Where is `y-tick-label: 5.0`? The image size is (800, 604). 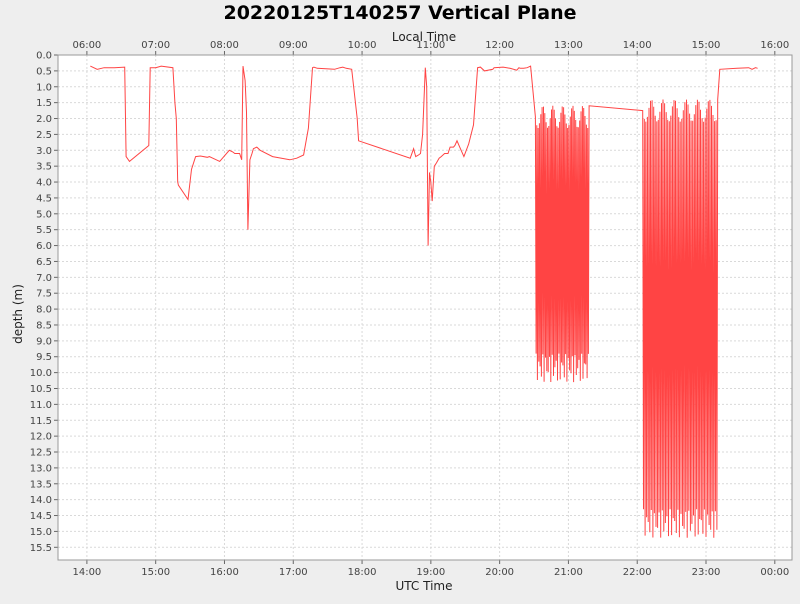
y-tick-label: 5.0 is located at coordinates (44, 214).